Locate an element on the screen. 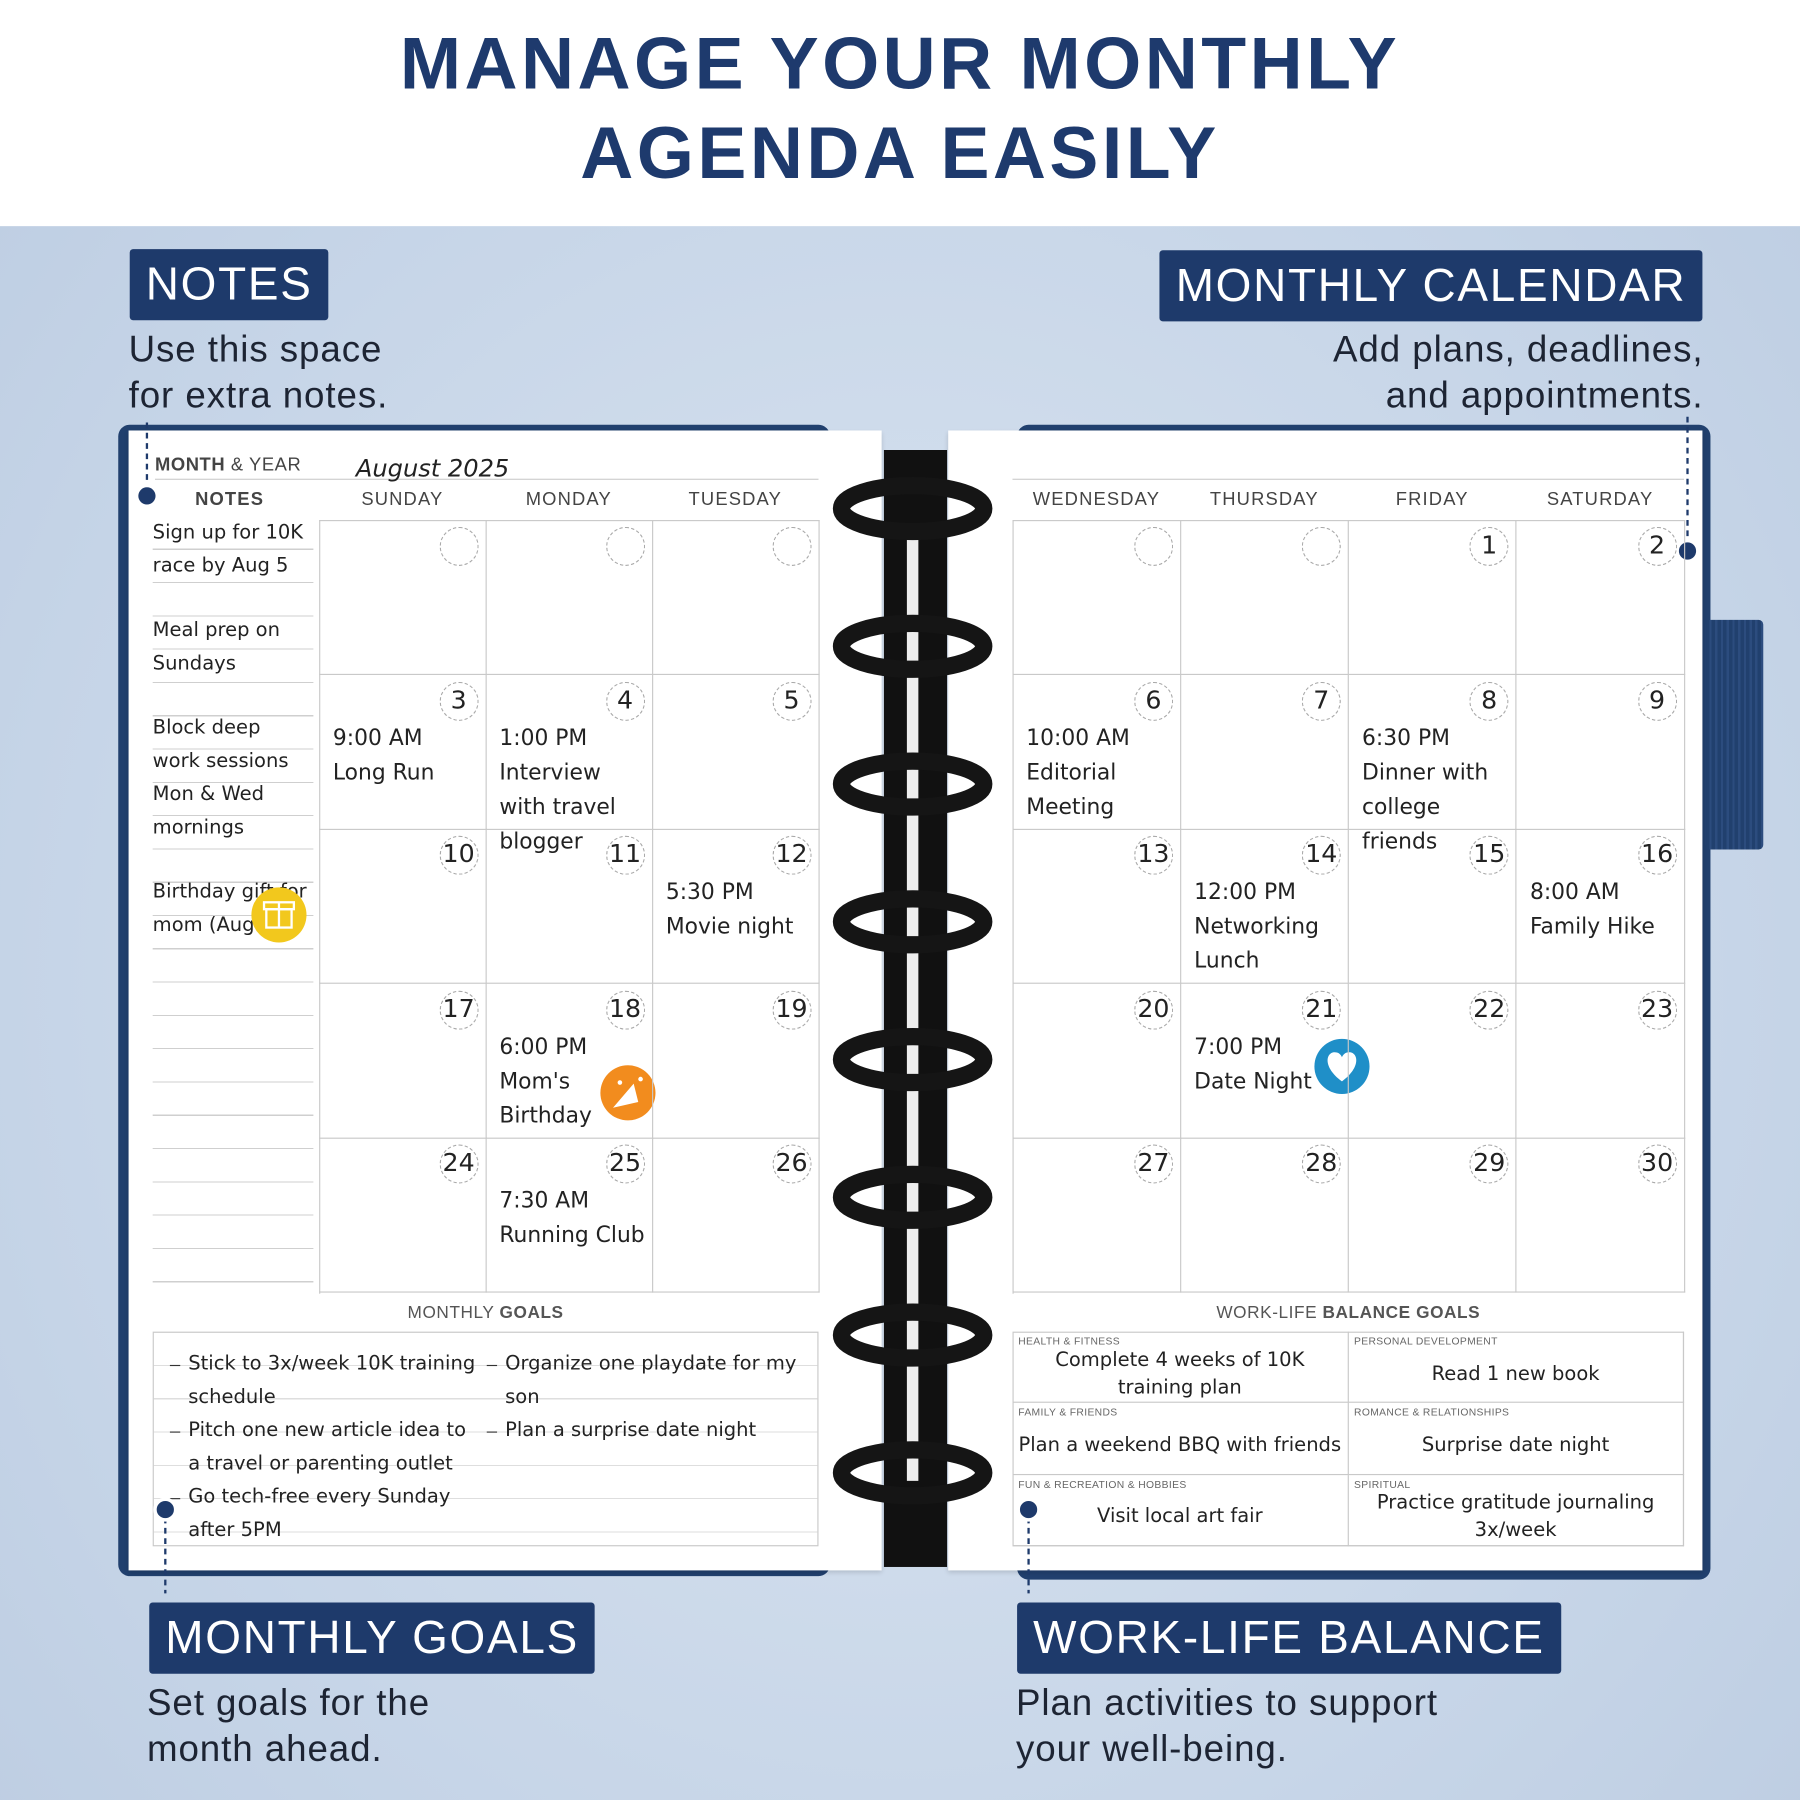  label-bold: MONTH is located at coordinates (190, 465).